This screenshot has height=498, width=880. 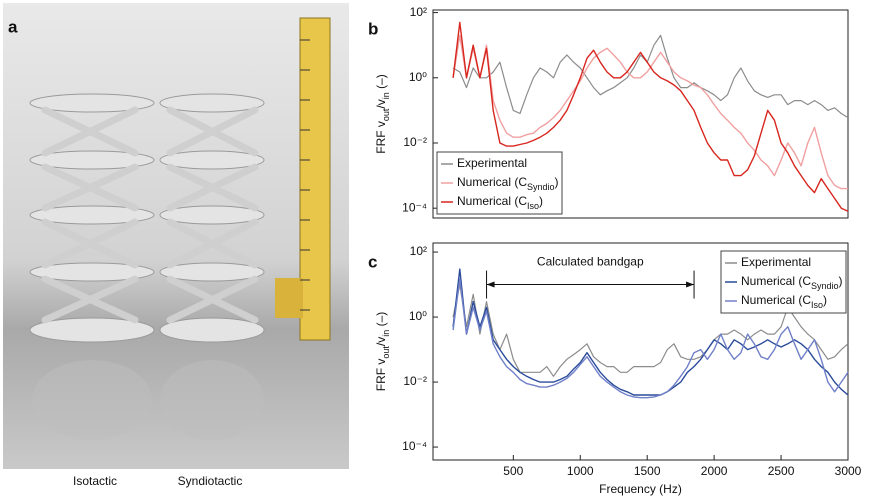 I want to click on x-tick-label: 1500, so click(x=647, y=471).